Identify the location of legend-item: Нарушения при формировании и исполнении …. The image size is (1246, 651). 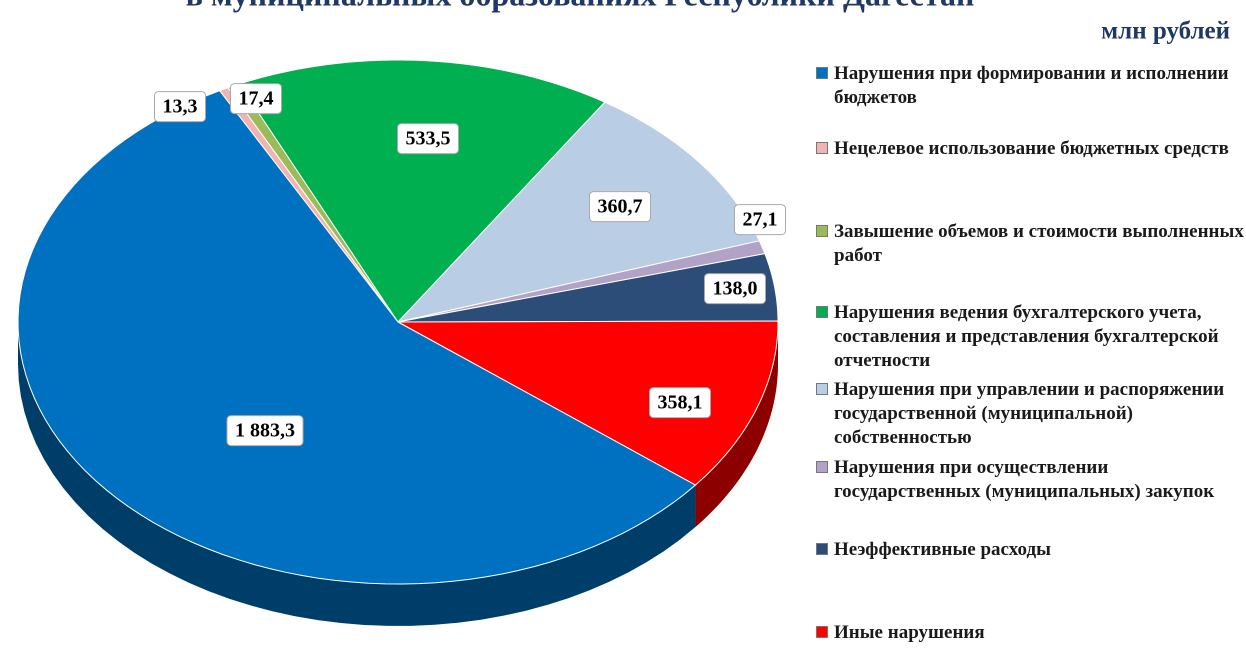
(1029, 86).